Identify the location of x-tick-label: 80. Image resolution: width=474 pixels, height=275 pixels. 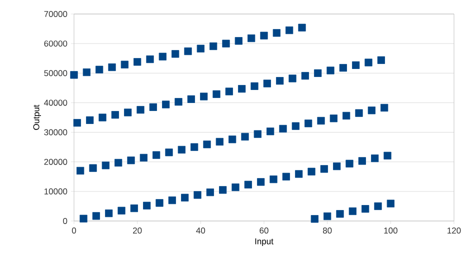
(327, 231).